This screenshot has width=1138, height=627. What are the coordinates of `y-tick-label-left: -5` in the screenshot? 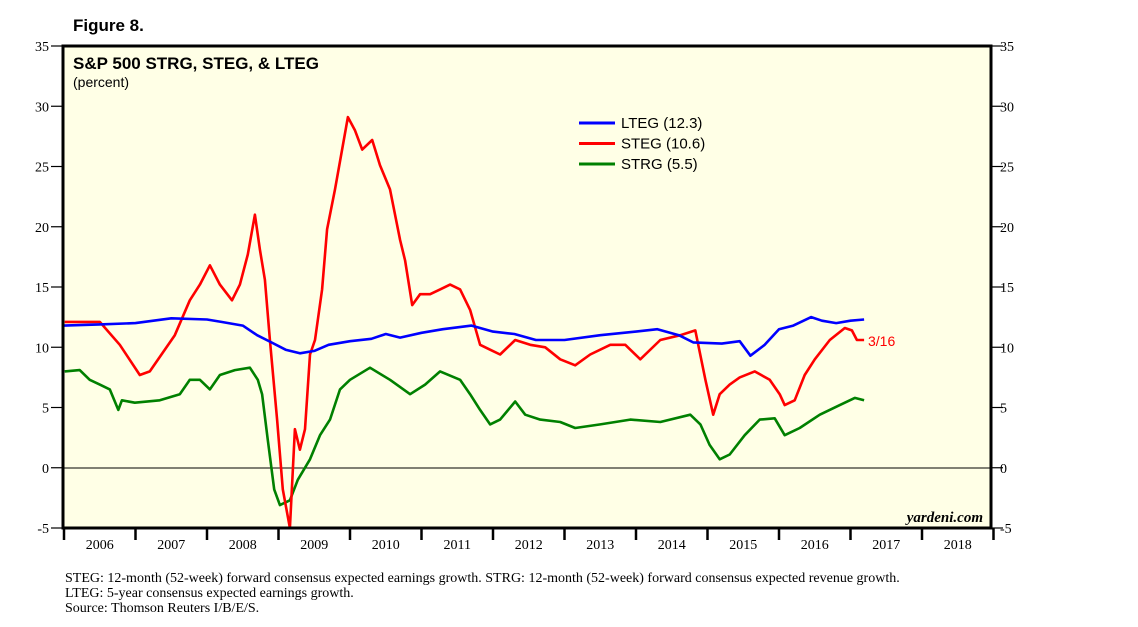 It's located at (43, 529).